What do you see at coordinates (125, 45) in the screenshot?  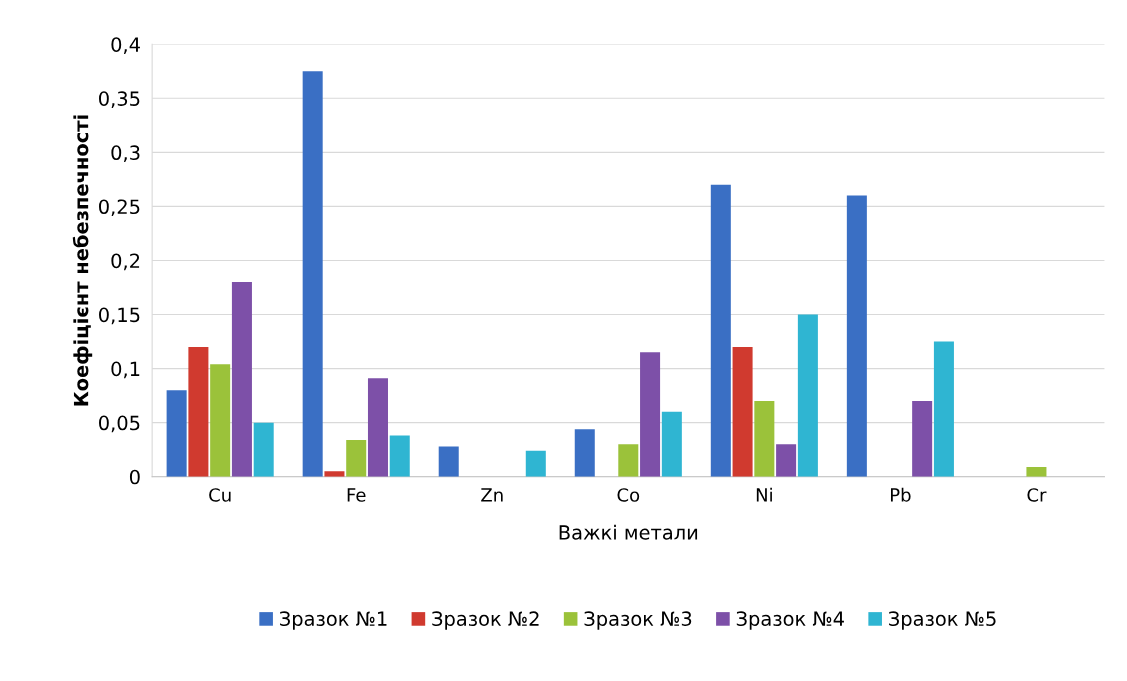 I see `y-tick-label: 0,4` at bounding box center [125, 45].